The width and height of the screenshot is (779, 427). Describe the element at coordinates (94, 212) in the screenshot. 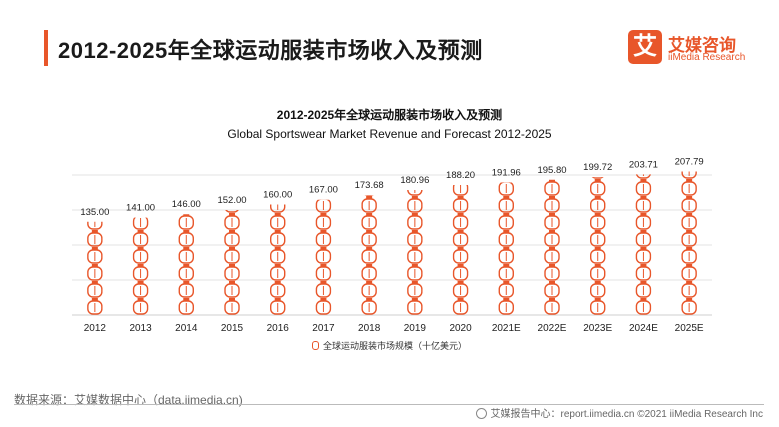

I see `data-label: 135.00` at that location.